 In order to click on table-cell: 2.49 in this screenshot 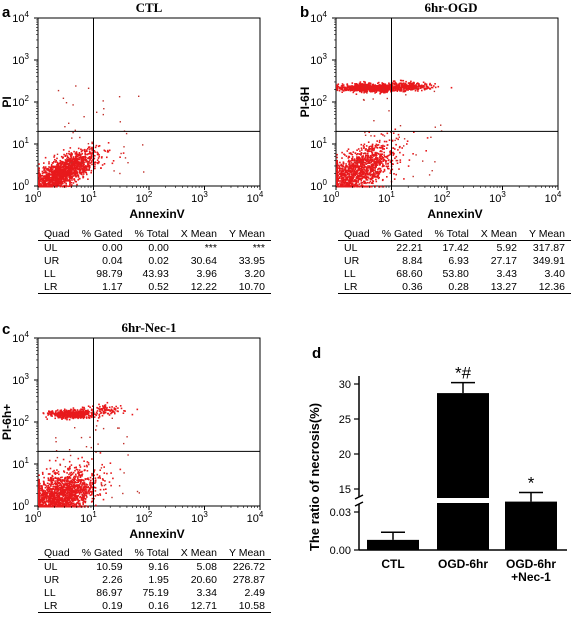, I will do `click(254, 593)`.